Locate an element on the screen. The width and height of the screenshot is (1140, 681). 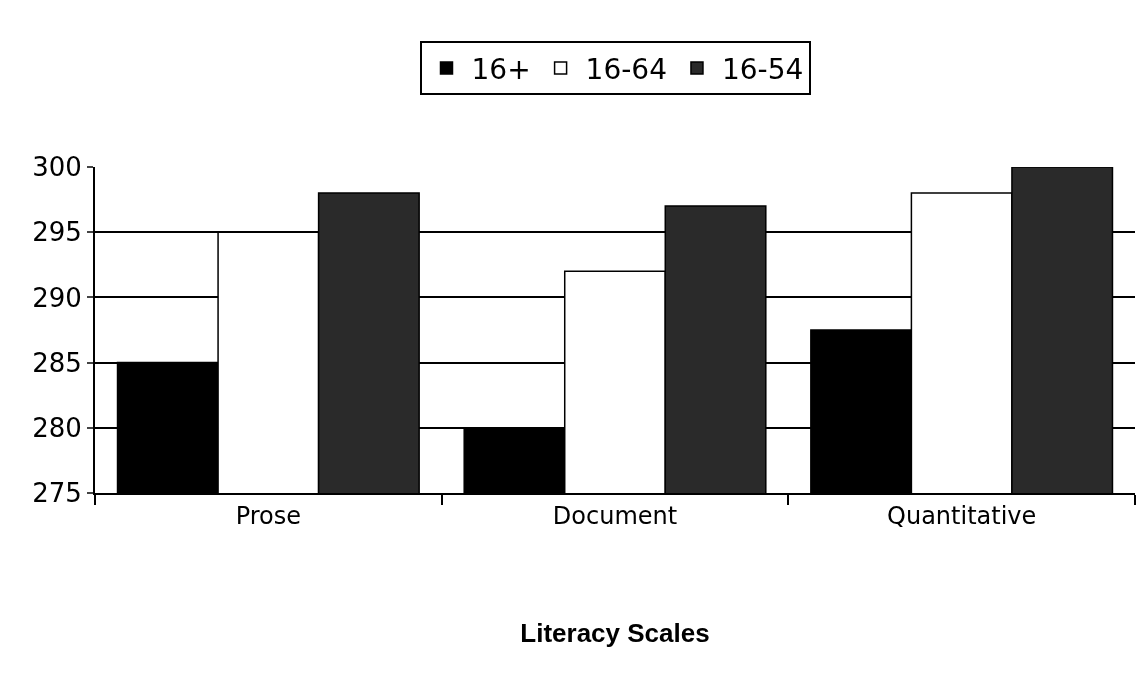
x-tick-label: Document is located at coordinates (615, 515).